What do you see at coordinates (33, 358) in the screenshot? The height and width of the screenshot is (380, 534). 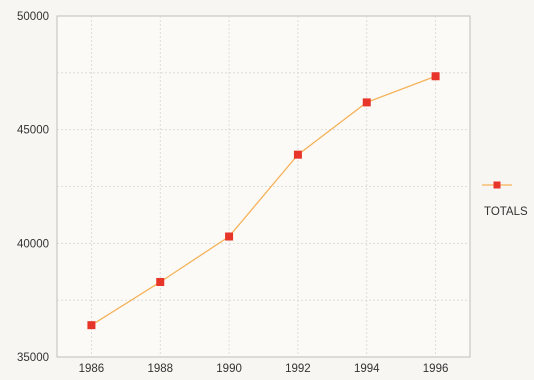 I see `y-tick-label: 35000` at bounding box center [33, 358].